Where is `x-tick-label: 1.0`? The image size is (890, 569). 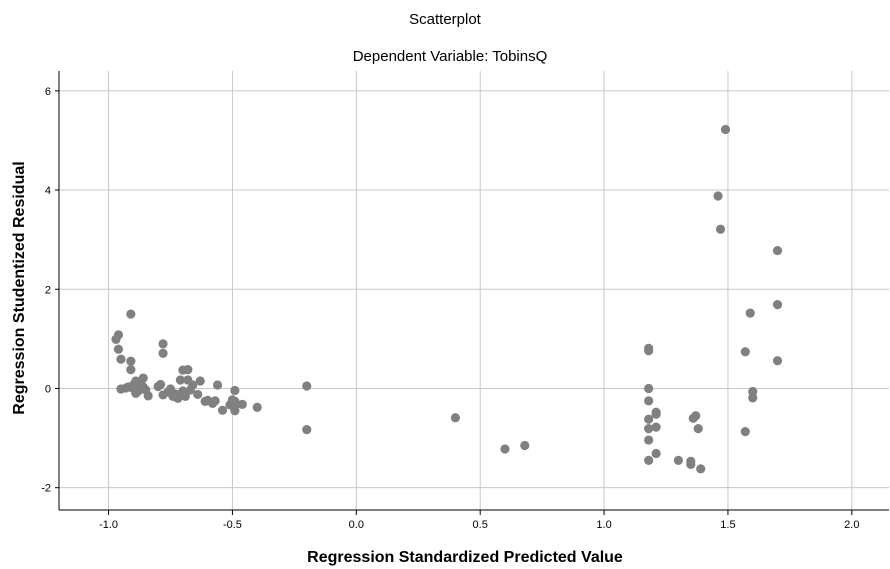 x-tick-label: 1.0 is located at coordinates (603, 525).